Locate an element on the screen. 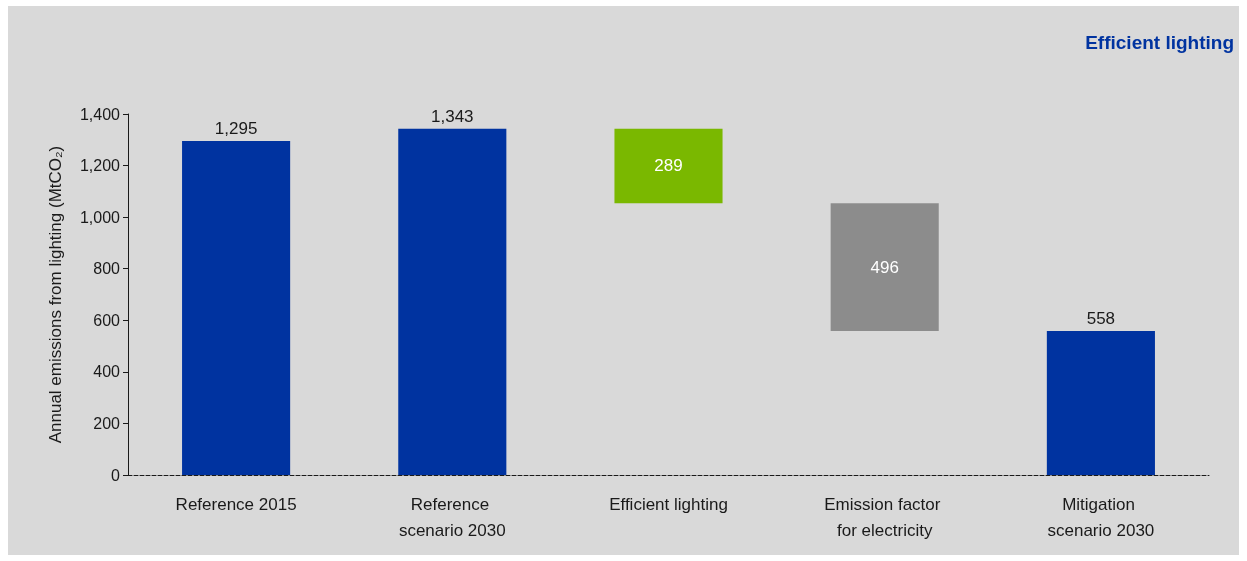  y-tick-label: 400 is located at coordinates (107, 372).